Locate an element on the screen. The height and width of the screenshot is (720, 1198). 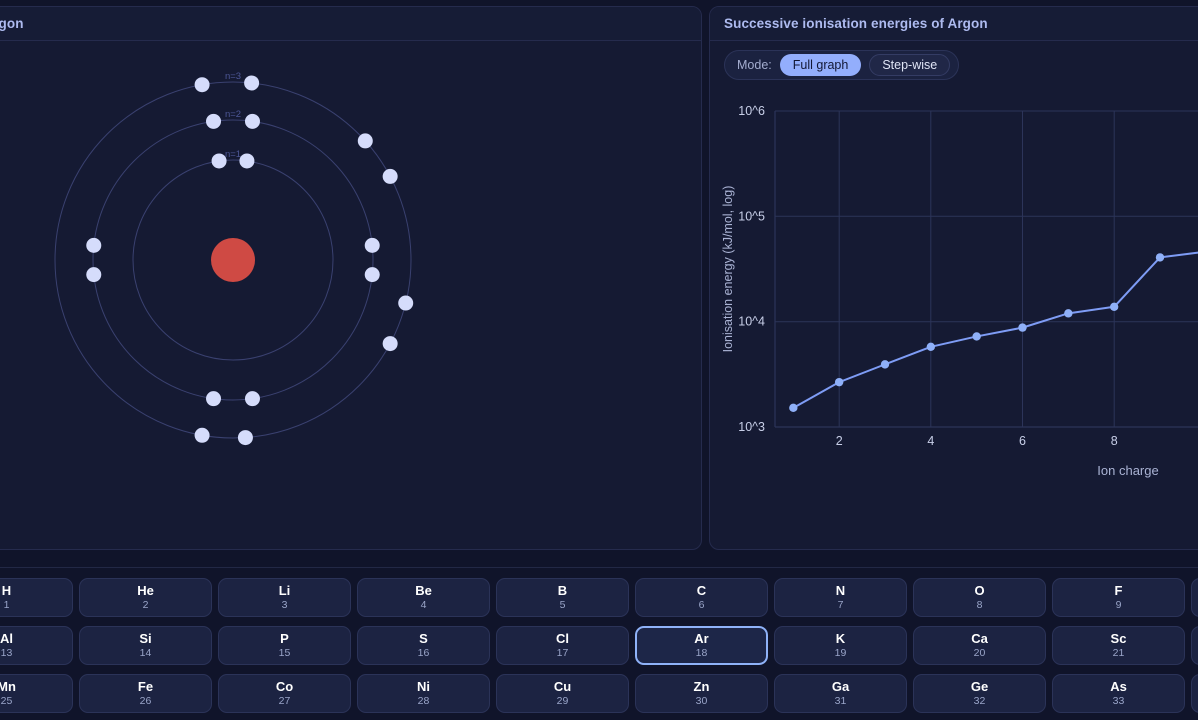
element-tile-al: Al 13 is located at coordinates (36, 645).